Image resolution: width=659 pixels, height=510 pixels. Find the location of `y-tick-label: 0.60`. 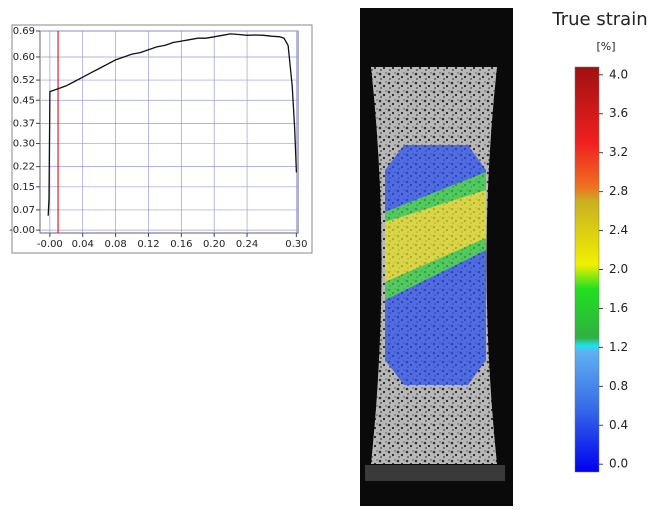

y-tick-label: 0.60 is located at coordinates (24, 57).